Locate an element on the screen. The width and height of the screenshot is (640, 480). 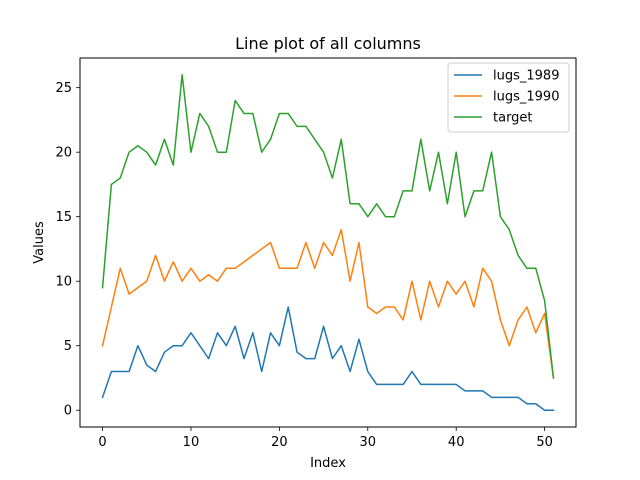
legend-label-target: target is located at coordinates (513, 118).